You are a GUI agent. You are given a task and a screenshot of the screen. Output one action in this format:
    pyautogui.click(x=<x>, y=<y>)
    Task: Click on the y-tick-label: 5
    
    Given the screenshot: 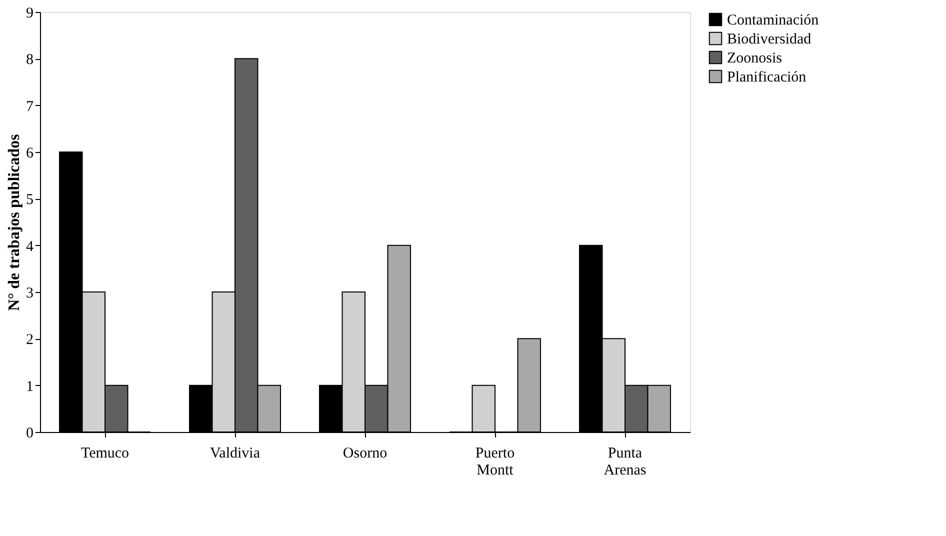 What is the action you would take?
    pyautogui.click(x=30, y=200)
    